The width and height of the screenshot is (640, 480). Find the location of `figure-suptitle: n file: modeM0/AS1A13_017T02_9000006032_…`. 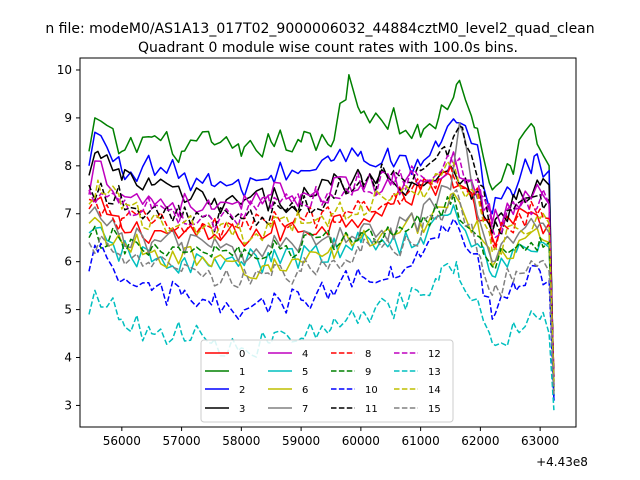

figure-suptitle: n file: modeM0/AS1A13_017T02_9000006032_… is located at coordinates (319, 29).